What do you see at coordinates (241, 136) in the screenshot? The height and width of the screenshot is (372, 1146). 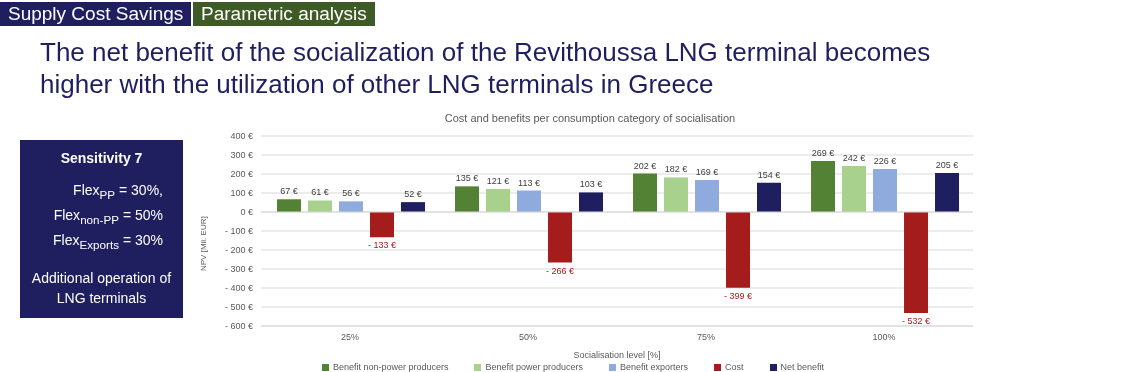 I see `y-tick-label: 400 €` at bounding box center [241, 136].